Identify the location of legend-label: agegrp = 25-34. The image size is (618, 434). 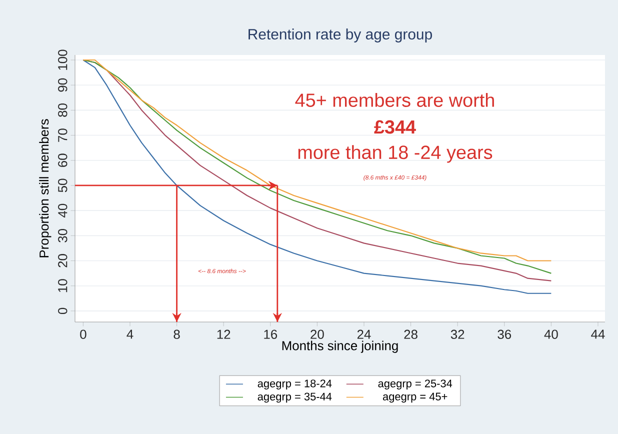
(415, 385).